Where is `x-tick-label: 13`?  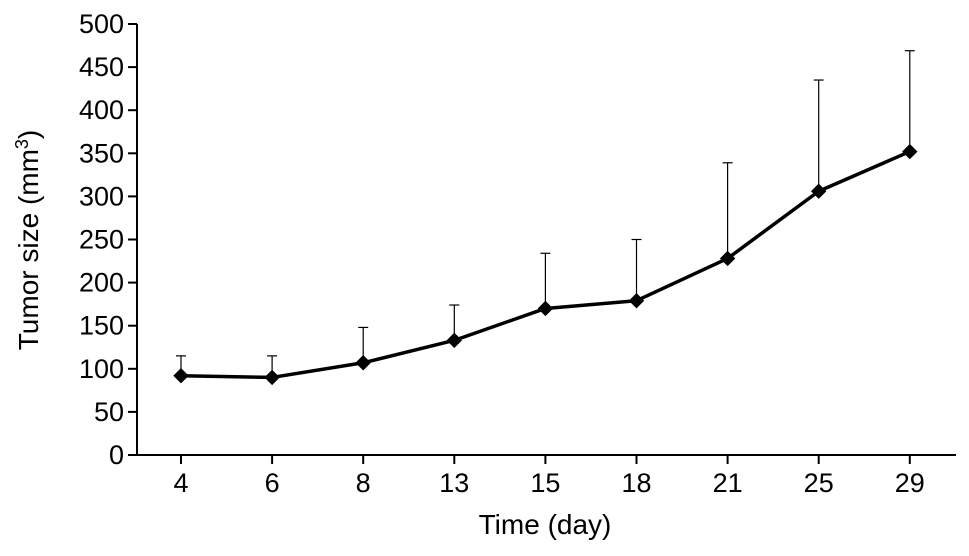
x-tick-label: 13 is located at coordinates (454, 483).